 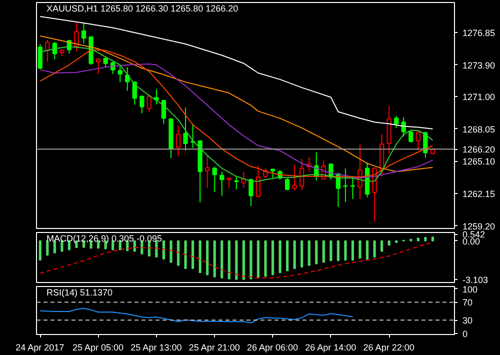 What do you see at coordinates (272, 347) in the screenshot?
I see `x-tick-label: 26 Apr 06:00` at bounding box center [272, 347].